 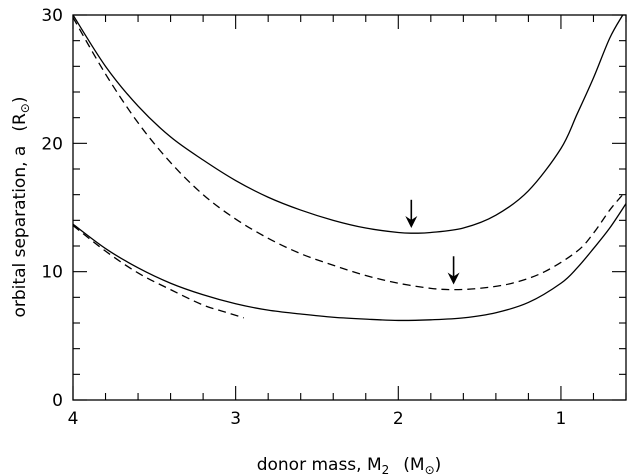 I want to click on x-tick-label: 4, so click(x=73, y=419).